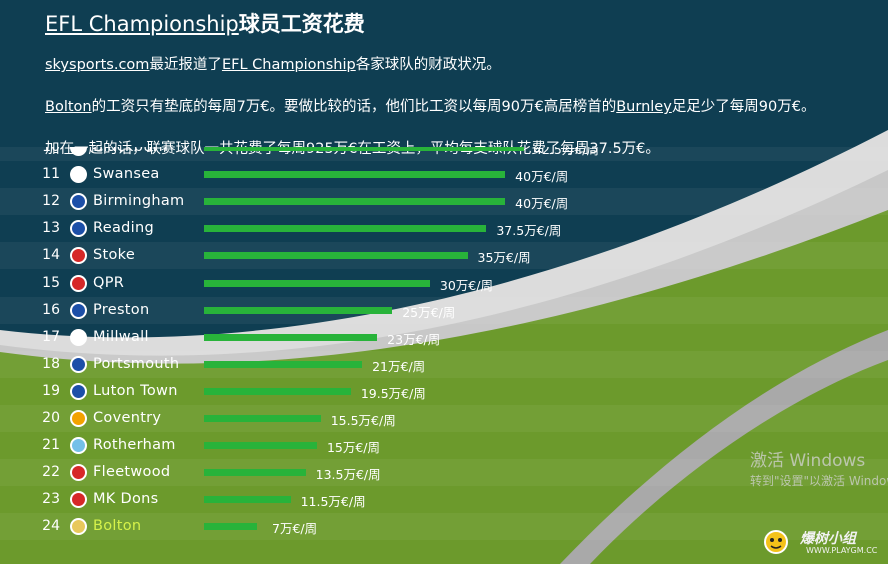  I want to click on title-link: EFL Championship, so click(142, 24).